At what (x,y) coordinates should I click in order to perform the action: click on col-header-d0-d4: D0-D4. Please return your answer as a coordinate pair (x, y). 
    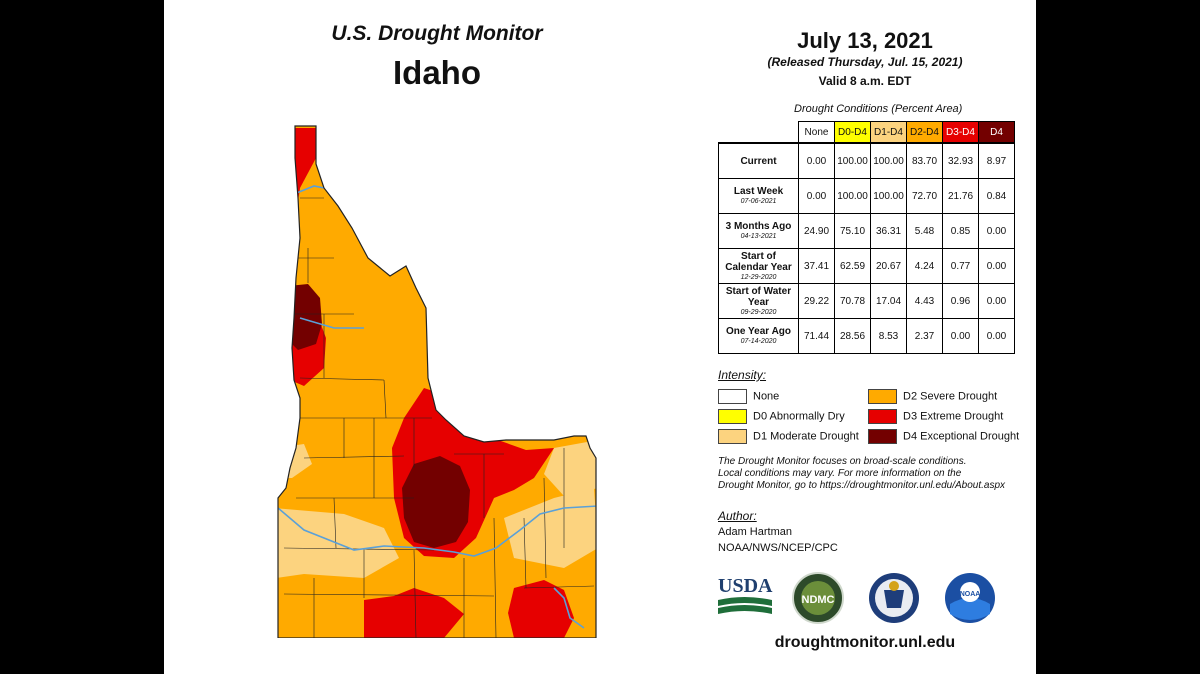
    Looking at the image, I should click on (852, 132).